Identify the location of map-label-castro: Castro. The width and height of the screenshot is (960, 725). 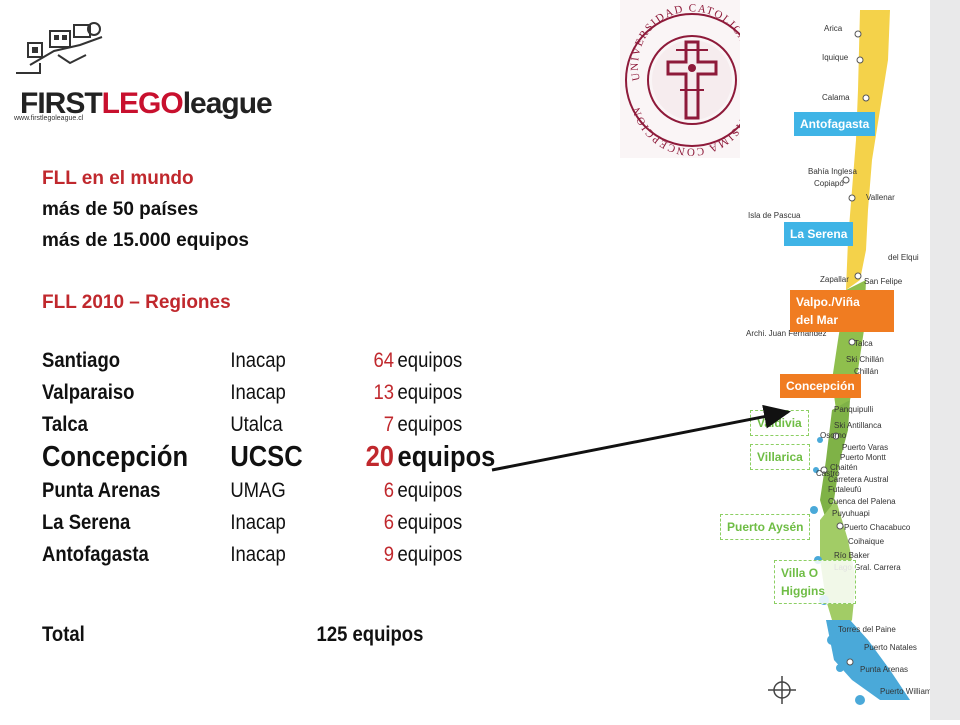
(828, 473).